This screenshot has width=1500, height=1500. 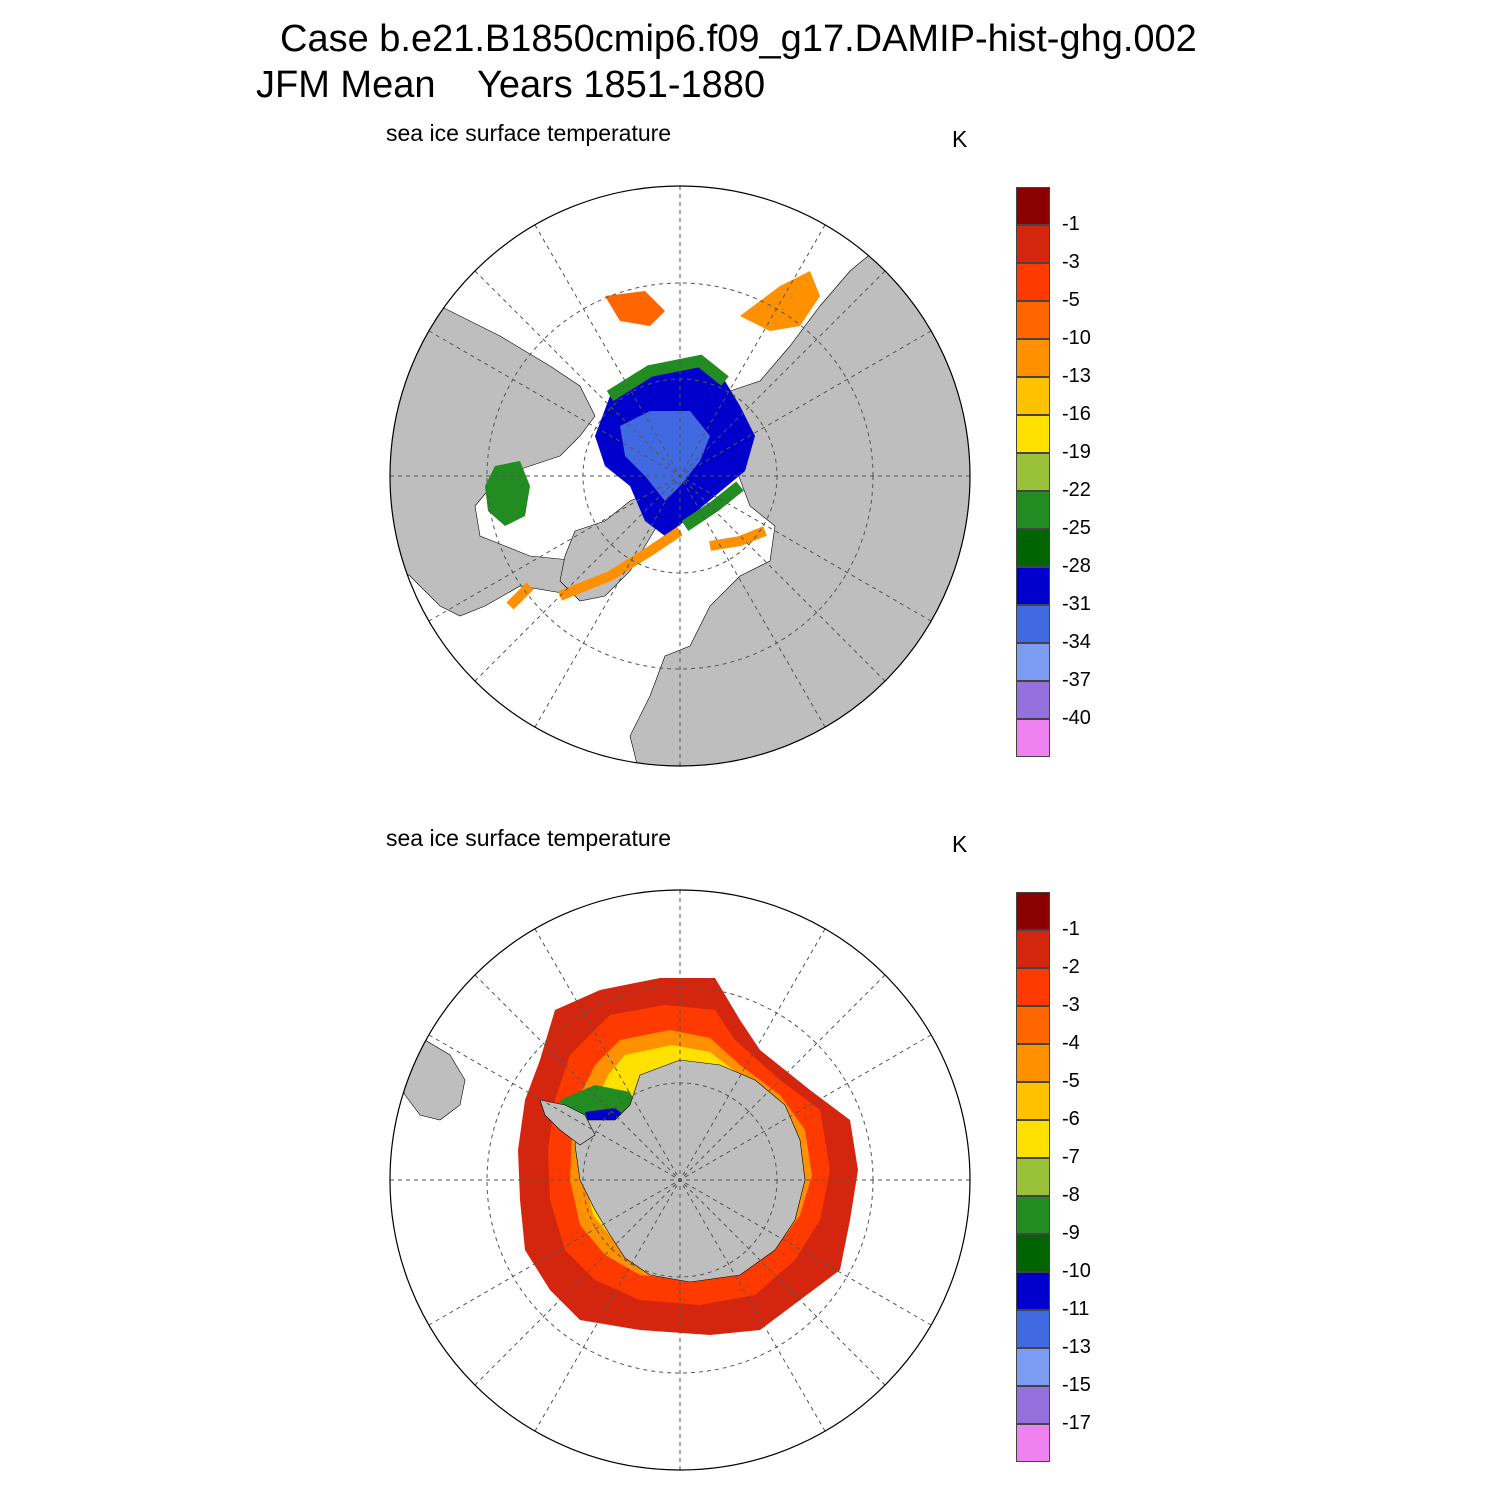 I want to click on south-colorbar-label: -17, so click(x=1076, y=1423).